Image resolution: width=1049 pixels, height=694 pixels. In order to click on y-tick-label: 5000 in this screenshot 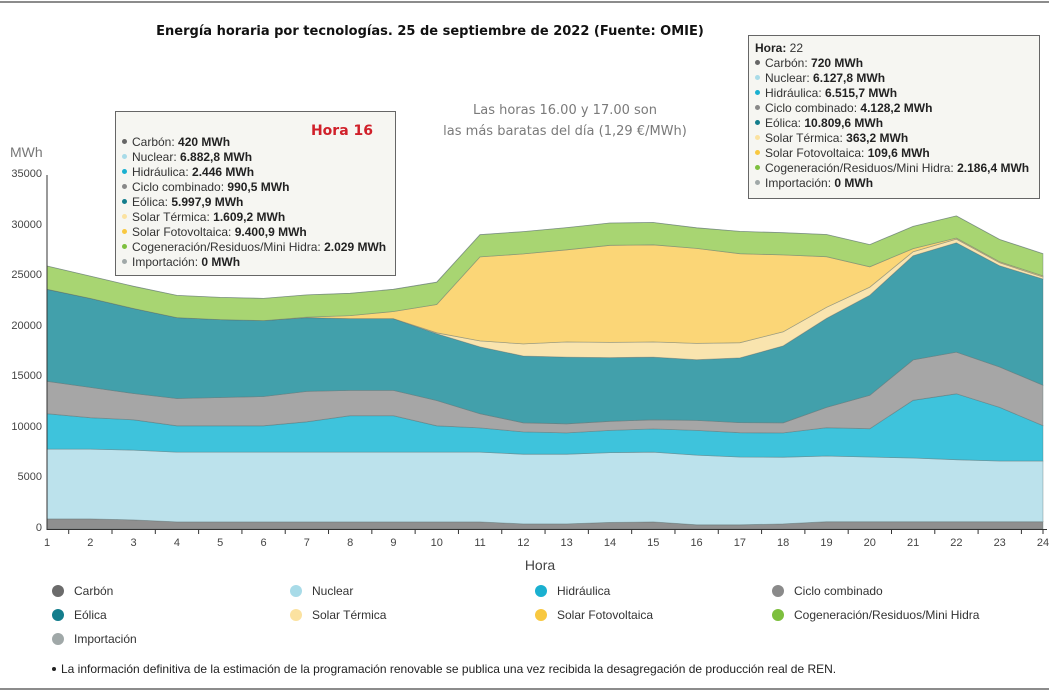, I will do `click(29, 477)`.